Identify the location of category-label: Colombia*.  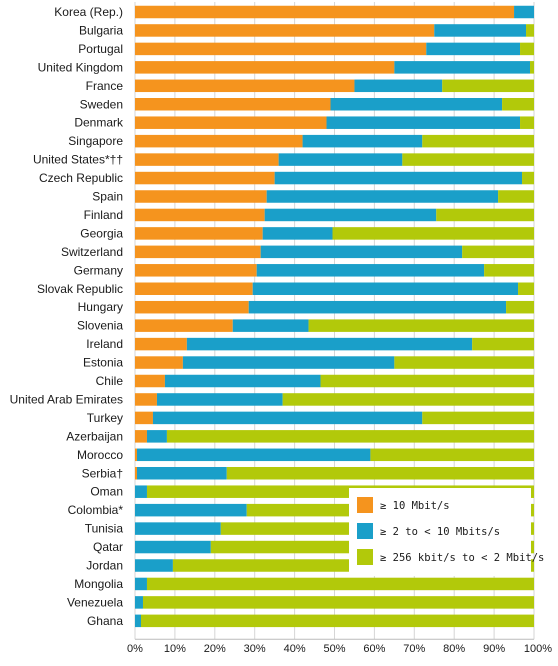
(96, 510).